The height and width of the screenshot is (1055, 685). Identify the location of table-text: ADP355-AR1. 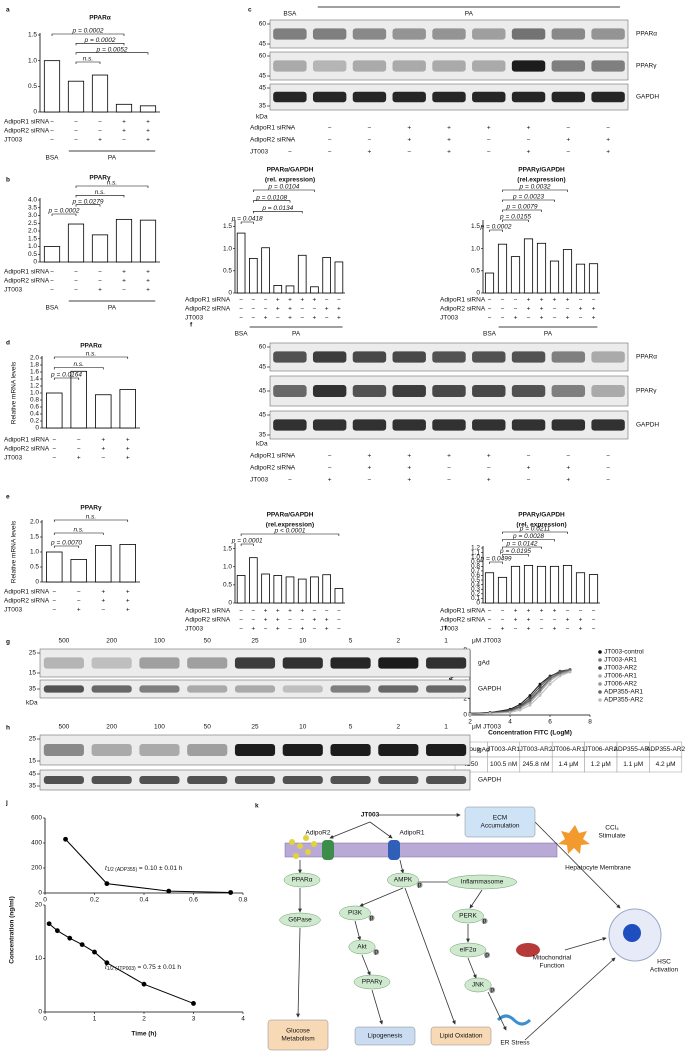
(633, 749).